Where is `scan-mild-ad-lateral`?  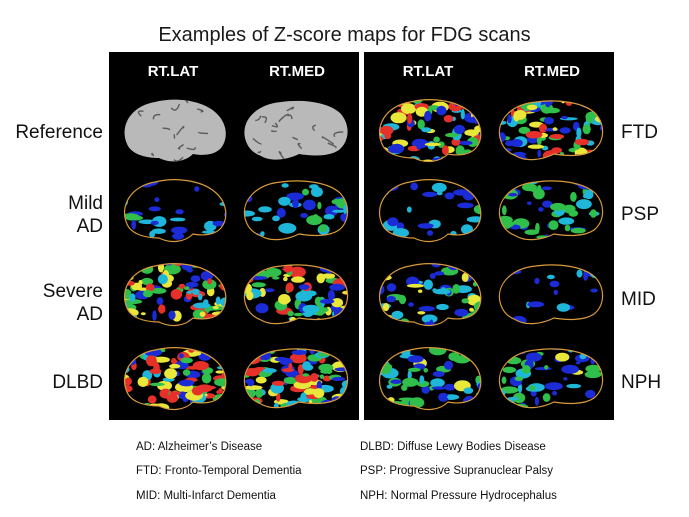 scan-mild-ad-lateral is located at coordinates (174, 211).